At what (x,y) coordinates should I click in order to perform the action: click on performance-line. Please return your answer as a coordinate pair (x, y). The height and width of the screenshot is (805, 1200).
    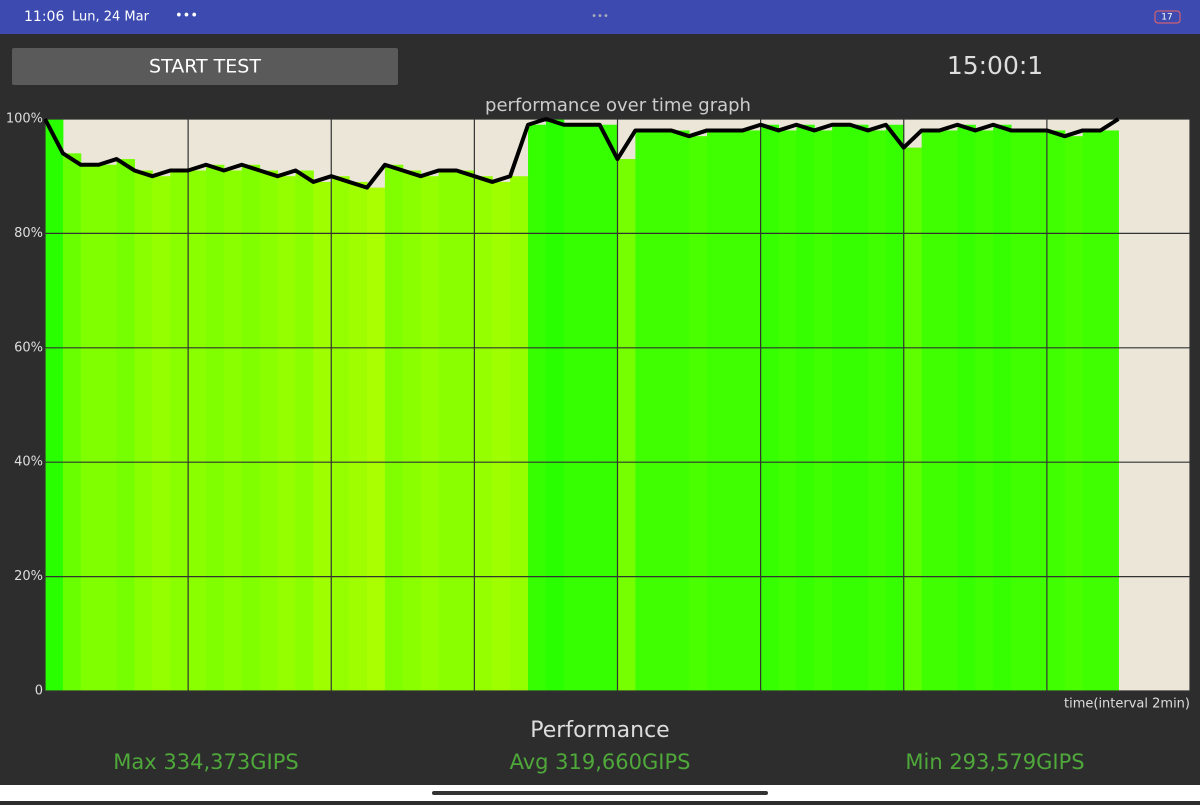
    Looking at the image, I should click on (581, 153).